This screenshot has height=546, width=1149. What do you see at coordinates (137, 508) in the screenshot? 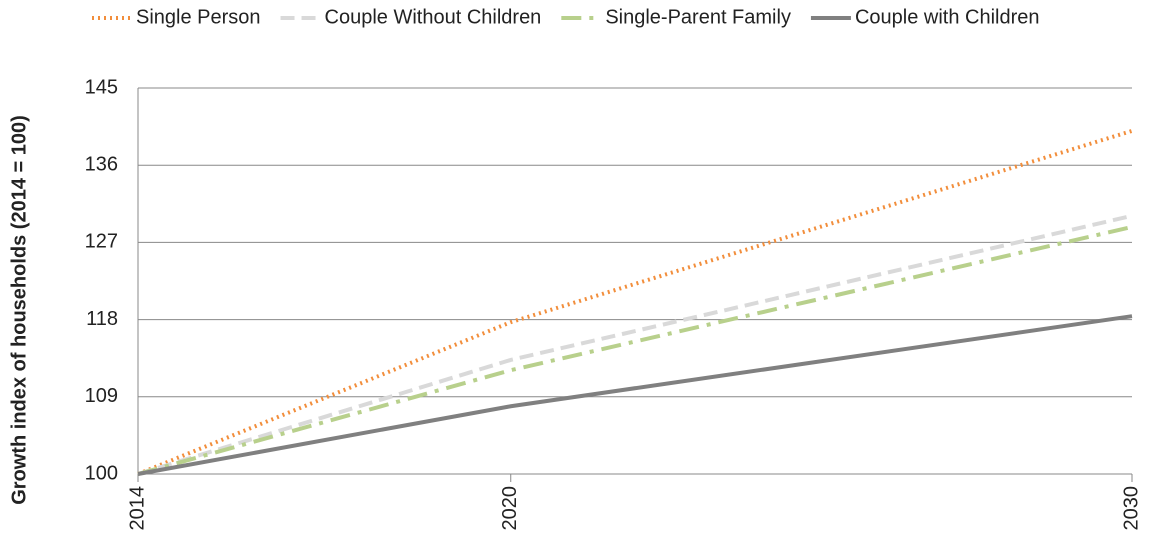
I see `x-tick-label: 2014` at bounding box center [137, 508].